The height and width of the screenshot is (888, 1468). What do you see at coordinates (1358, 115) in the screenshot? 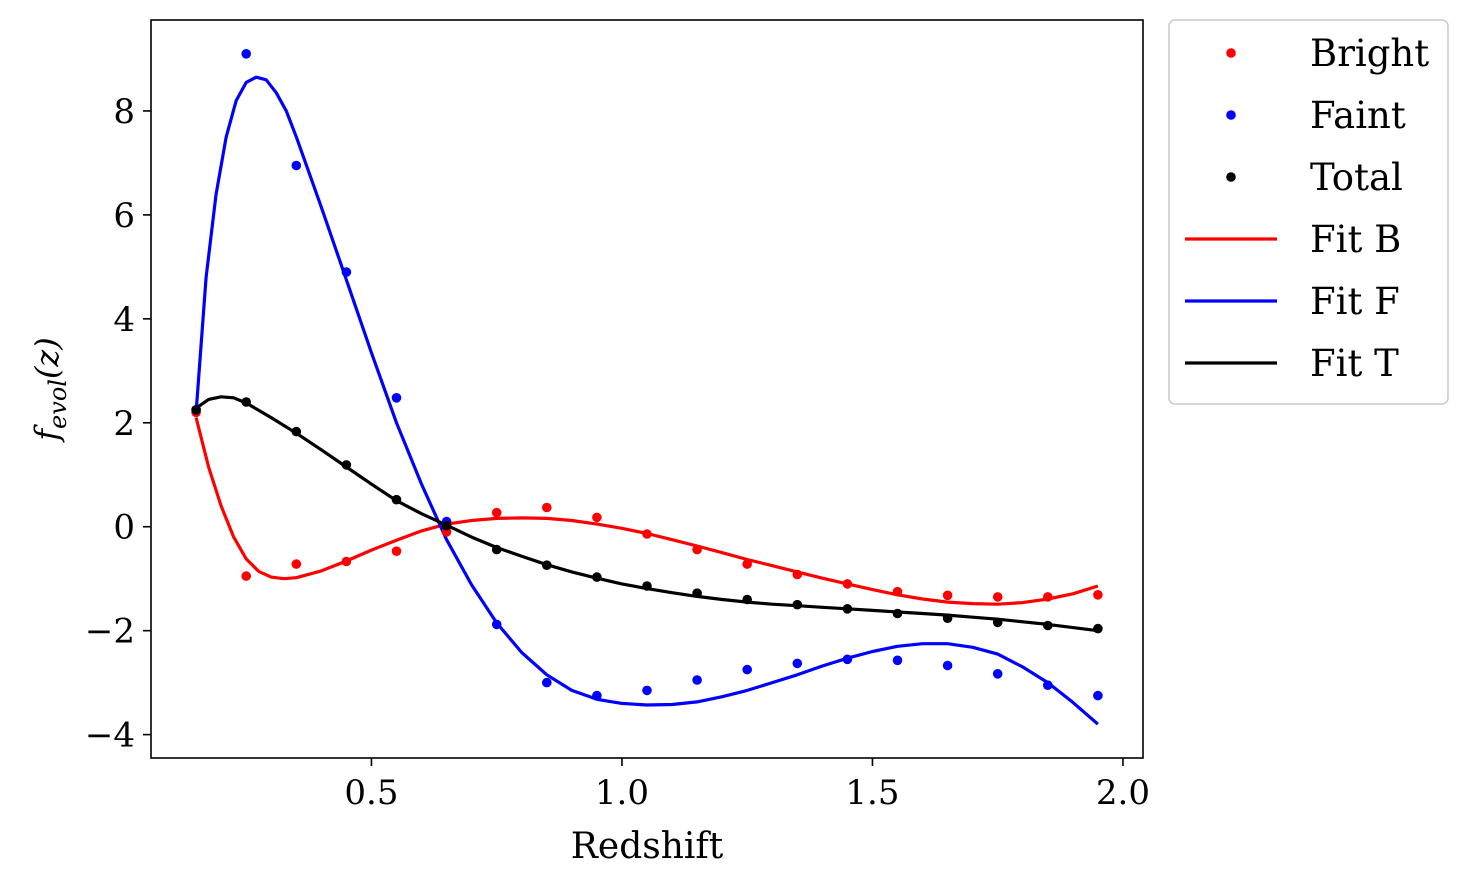
I see `legend-label-faint: Faint` at bounding box center [1358, 115].